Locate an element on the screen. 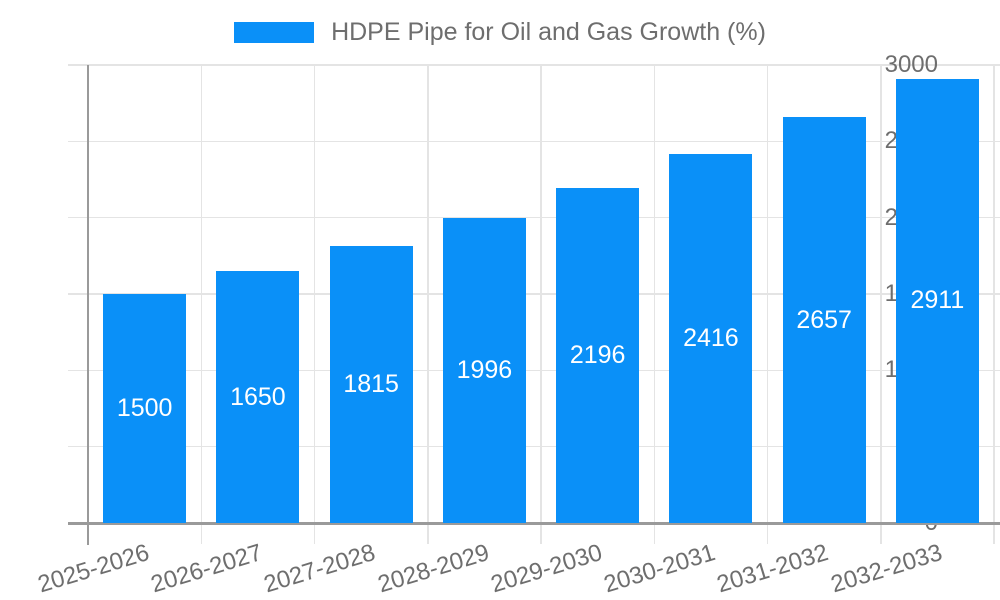 The width and height of the screenshot is (1000, 600). bar-value-label: 2416 is located at coordinates (711, 338).